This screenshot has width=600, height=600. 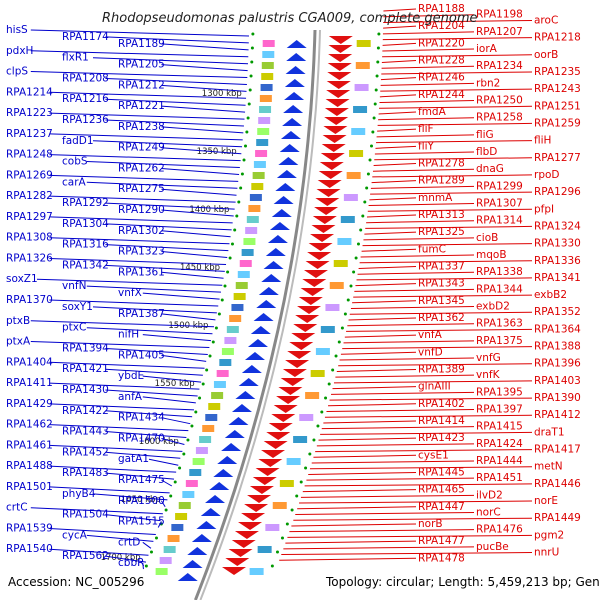 I want to click on right-gene-label: RPA1417, so click(x=557, y=450).